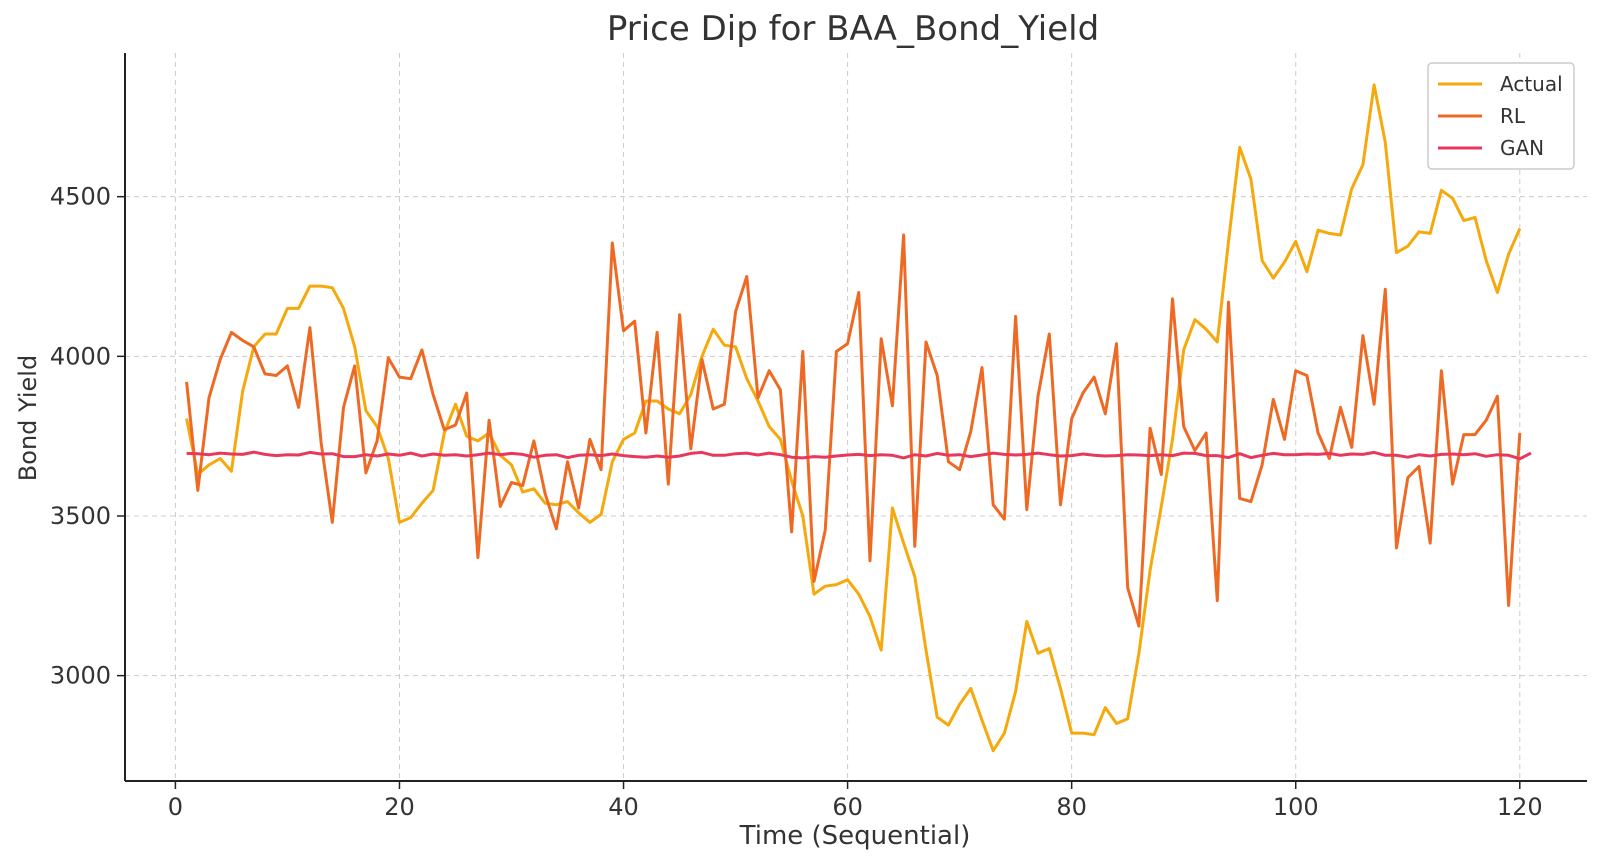 This screenshot has width=1600, height=864. I want to click on x-tick-label: 80, so click(1071, 807).